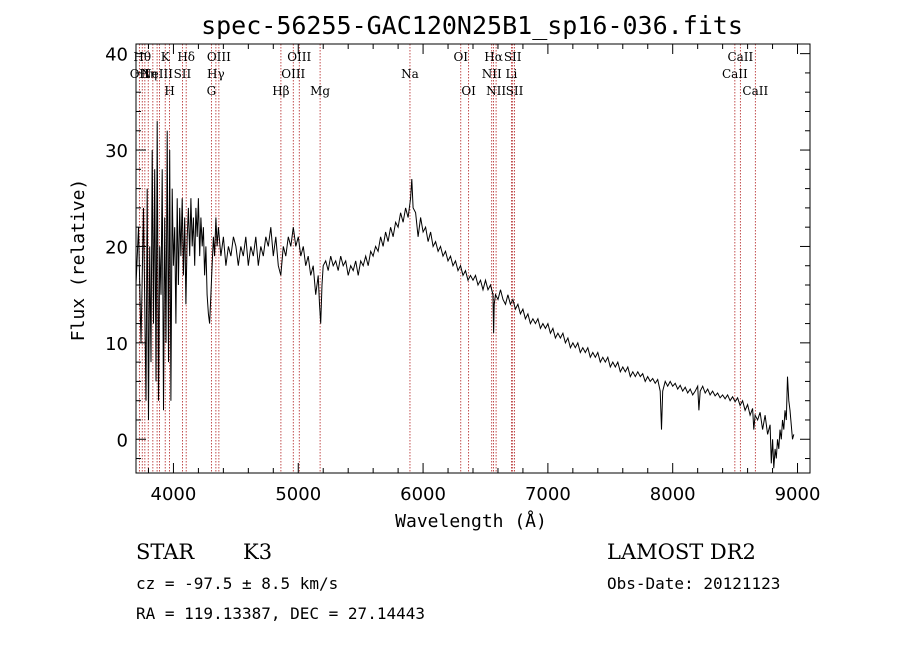 Image resolution: width=900 pixels, height=649 pixels. Describe the element at coordinates (280, 613) in the screenshot. I see `coordinates-text: RA = 119.13387, DEC = 27.14443` at that location.